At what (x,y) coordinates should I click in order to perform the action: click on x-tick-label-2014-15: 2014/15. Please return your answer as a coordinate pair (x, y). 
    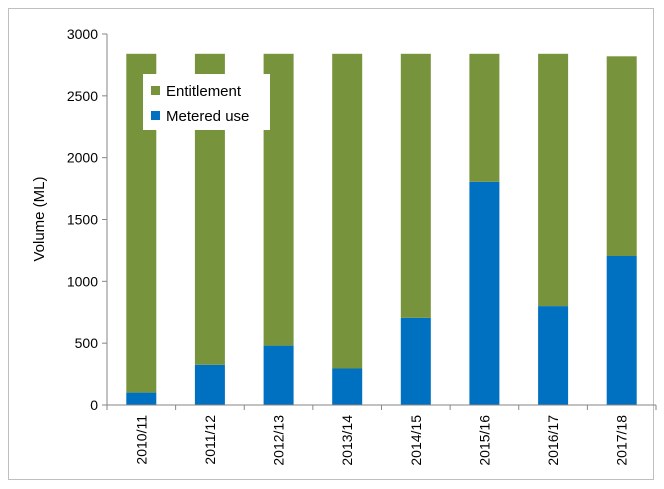
    Looking at the image, I should click on (416, 440).